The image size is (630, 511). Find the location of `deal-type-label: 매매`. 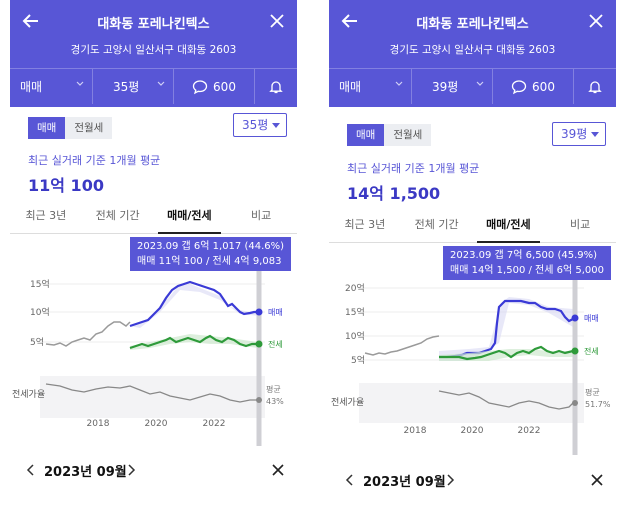

deal-type-label: 매매 is located at coordinates (31, 87).